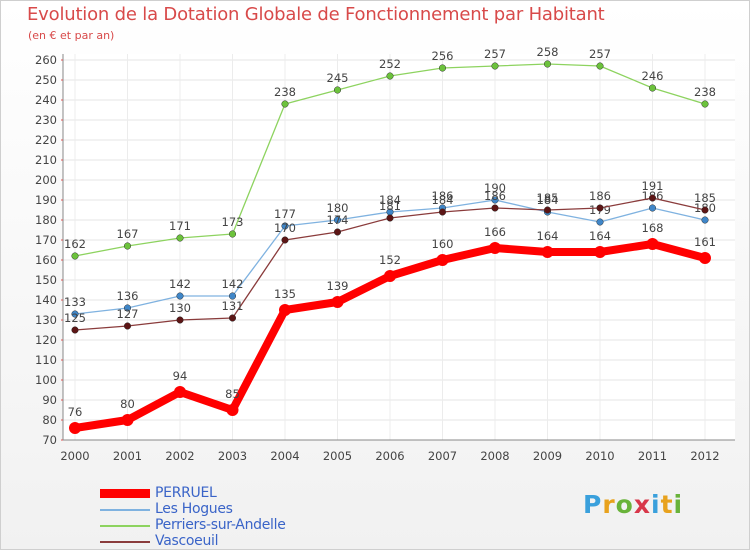 The width and height of the screenshot is (750, 550). What do you see at coordinates (494, 456) in the screenshot?
I see `x-tick-label: 2008` at bounding box center [494, 456].